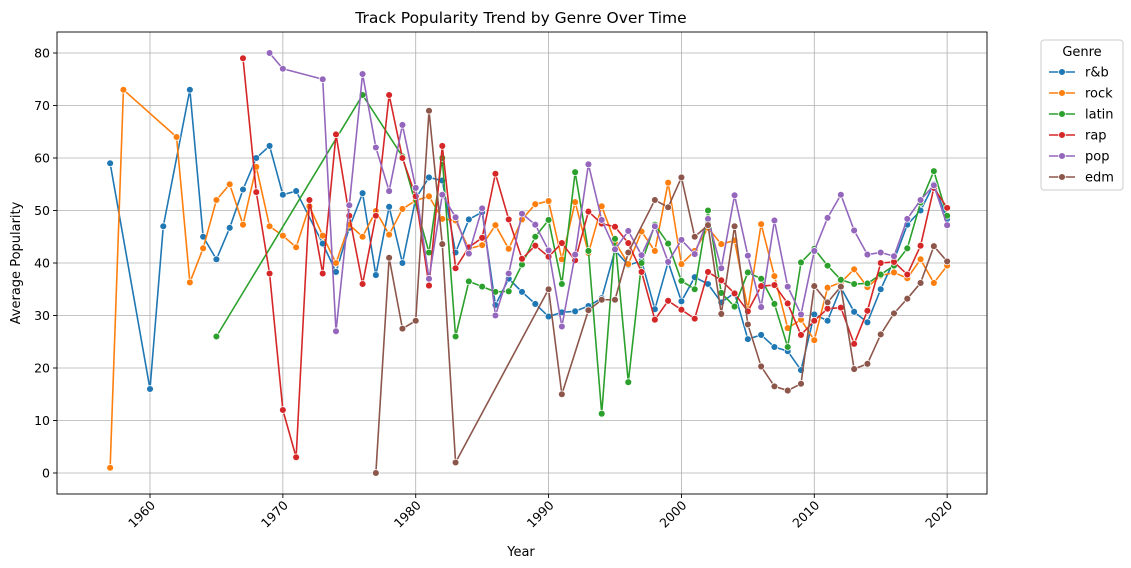 This screenshot has width=1131, height=568. What do you see at coordinates (805, 513) in the screenshot?
I see `x-tick-label: 2010` at bounding box center [805, 513].